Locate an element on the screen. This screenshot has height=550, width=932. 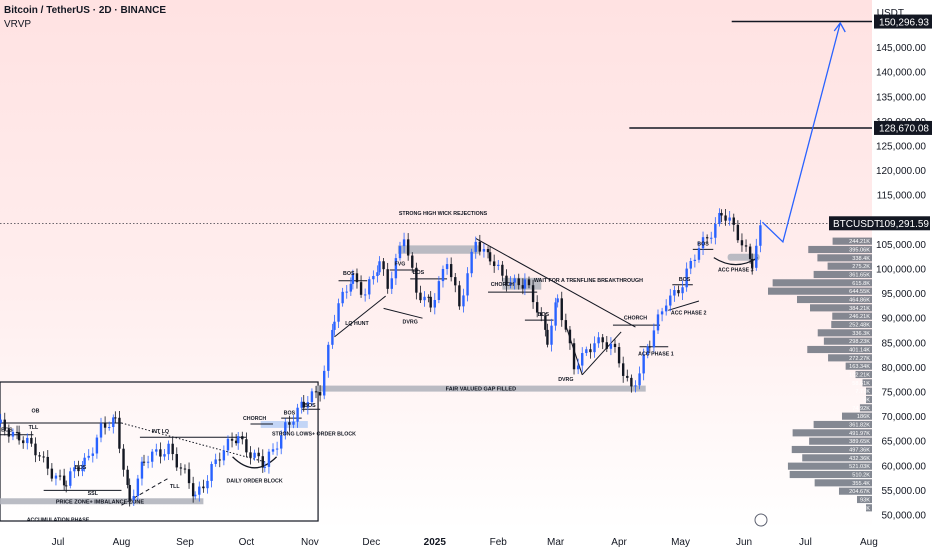
vrvp-label: 384.21K is located at coordinates (859, 309).